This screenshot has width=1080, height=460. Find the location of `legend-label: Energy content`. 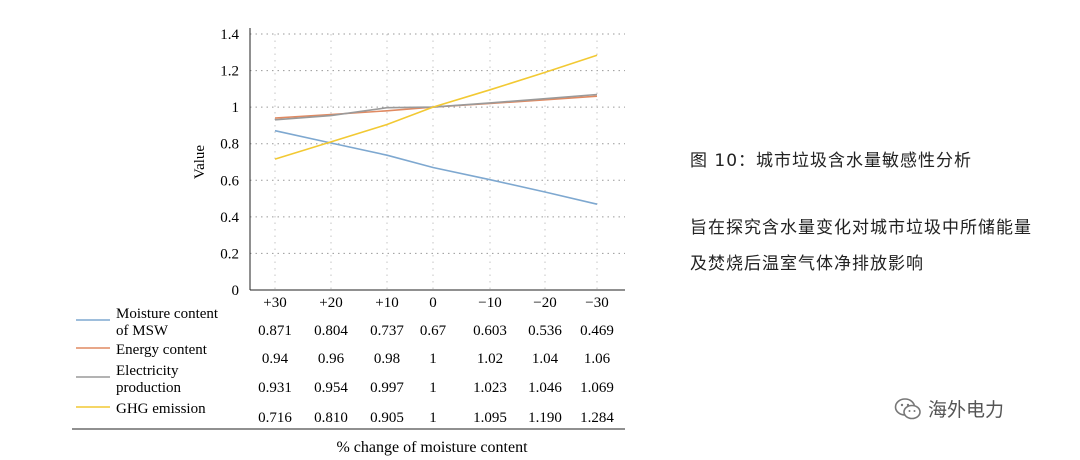

legend-label: Energy content is located at coordinates (162, 350).